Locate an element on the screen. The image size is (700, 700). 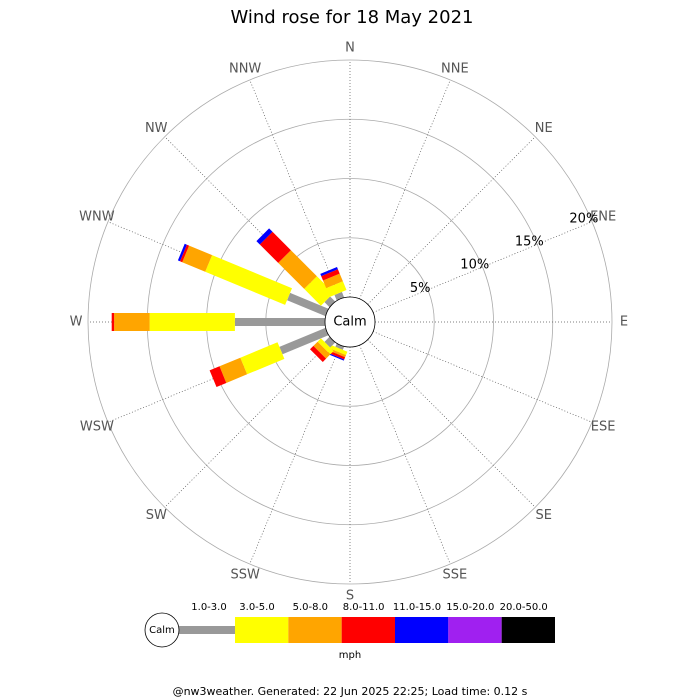
calm-circle is located at coordinates (350, 322).